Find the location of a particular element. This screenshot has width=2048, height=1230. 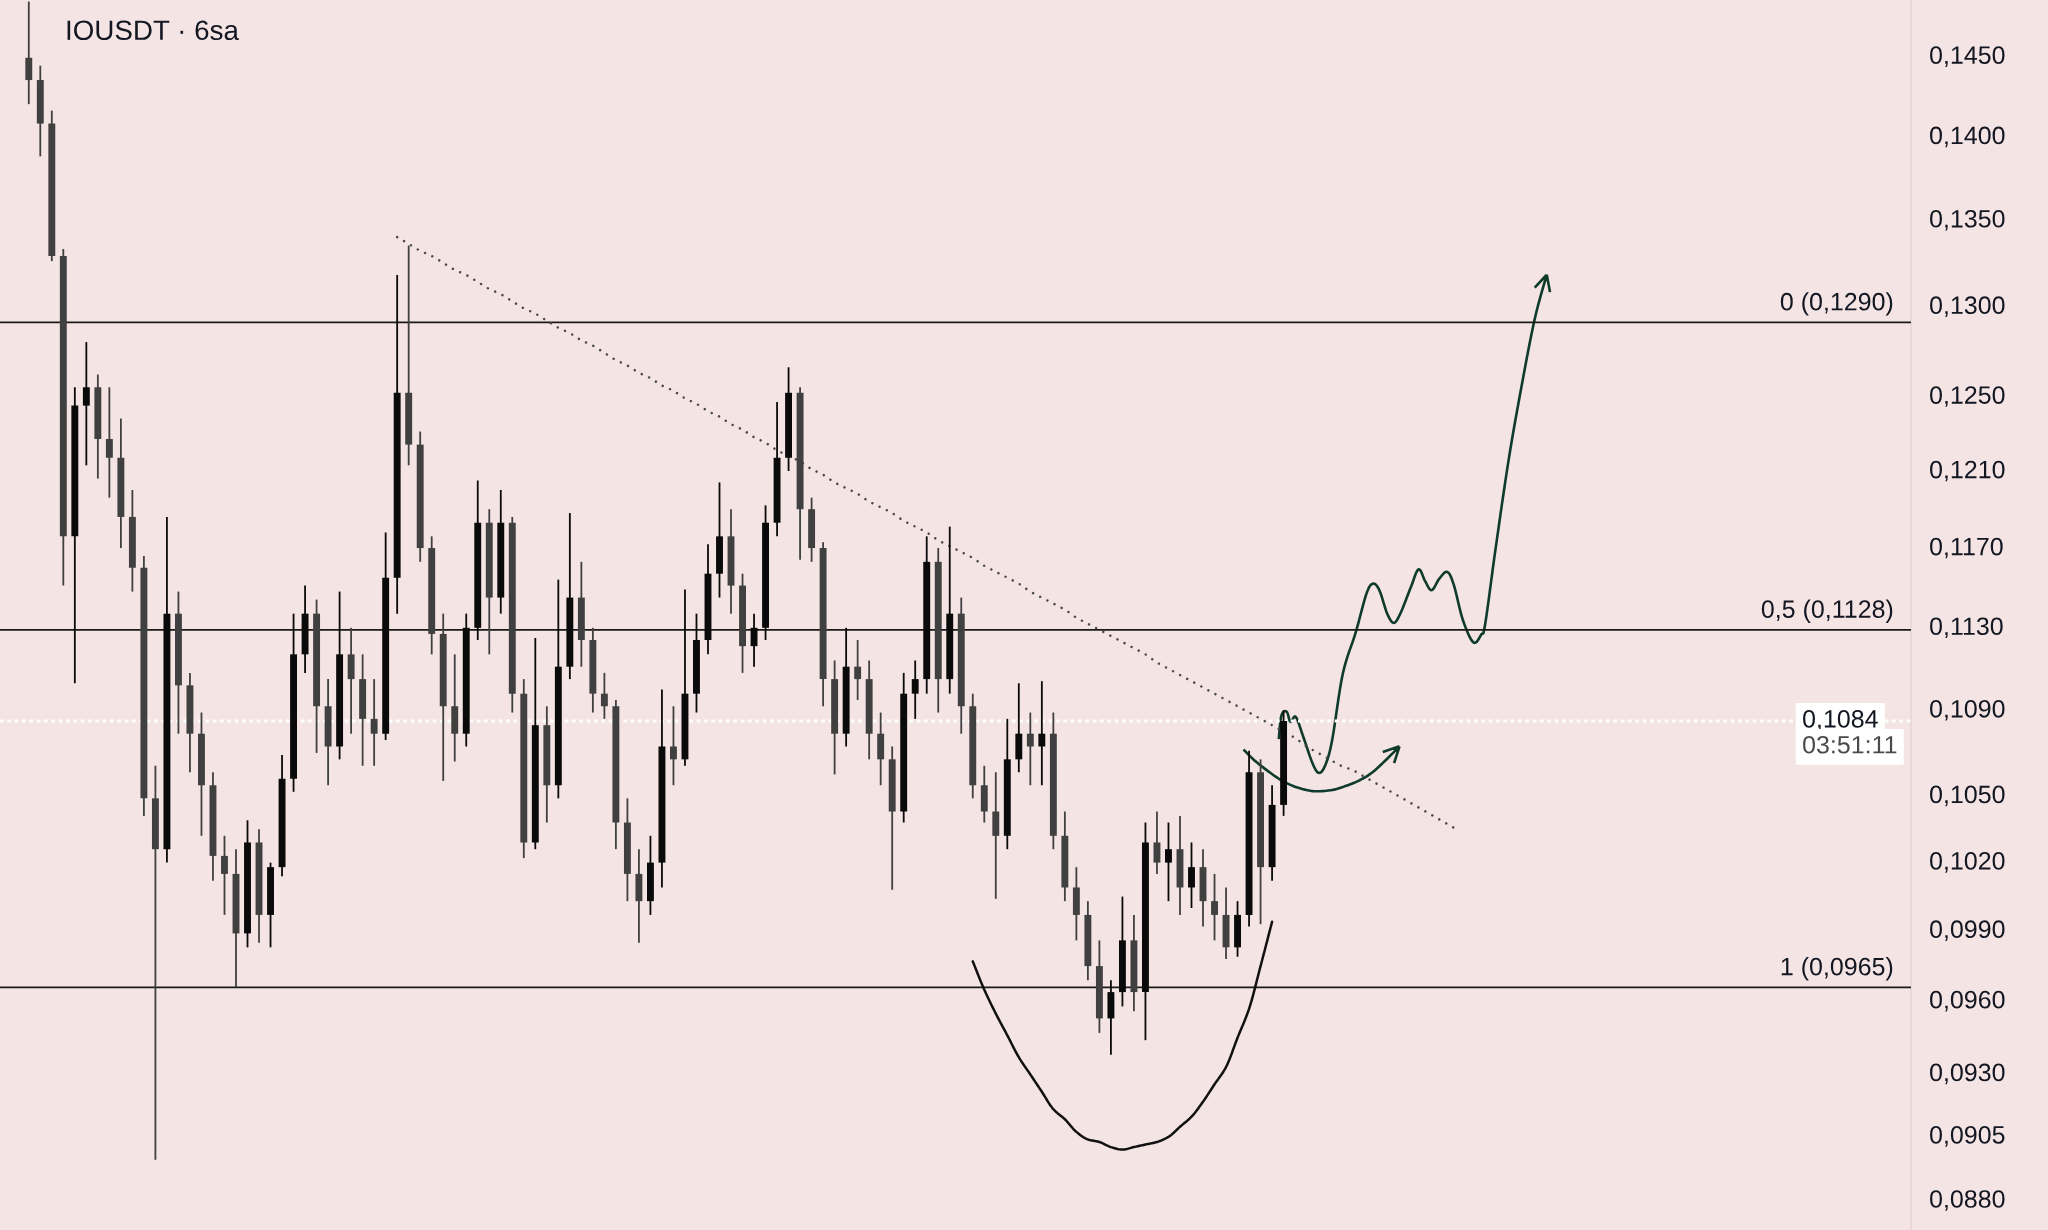

y-tick-label: 0,1210 is located at coordinates (1967, 471).